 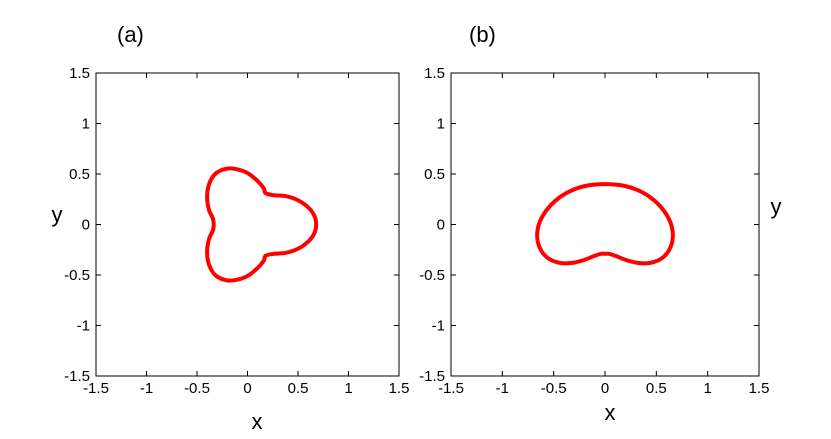 What do you see at coordinates (257, 421) in the screenshot?
I see `panel-a-x-axis-label: x` at bounding box center [257, 421].